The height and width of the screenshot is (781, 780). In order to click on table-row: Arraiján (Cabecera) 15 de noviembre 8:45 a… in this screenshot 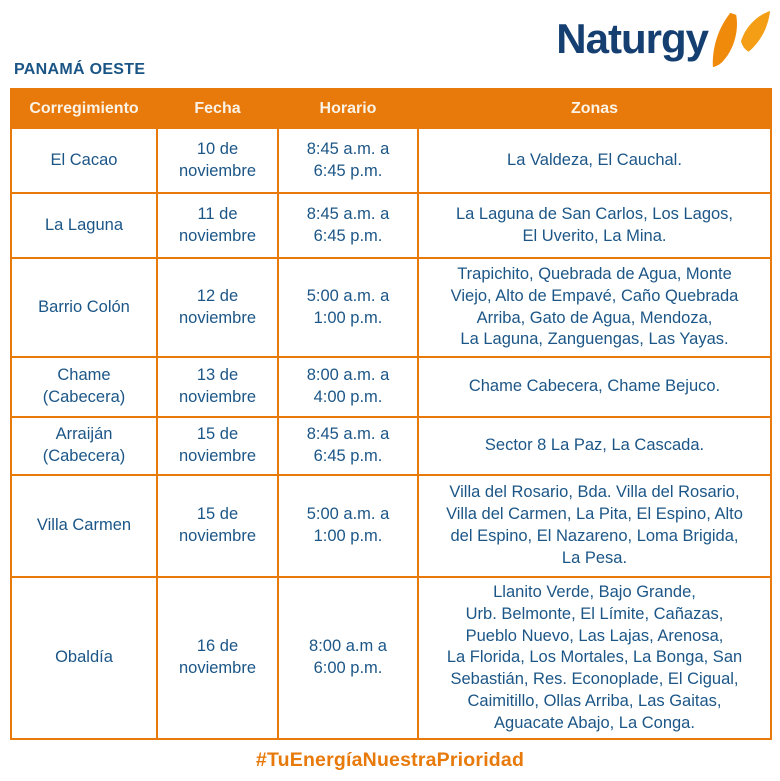, I will do `click(391, 446)`.